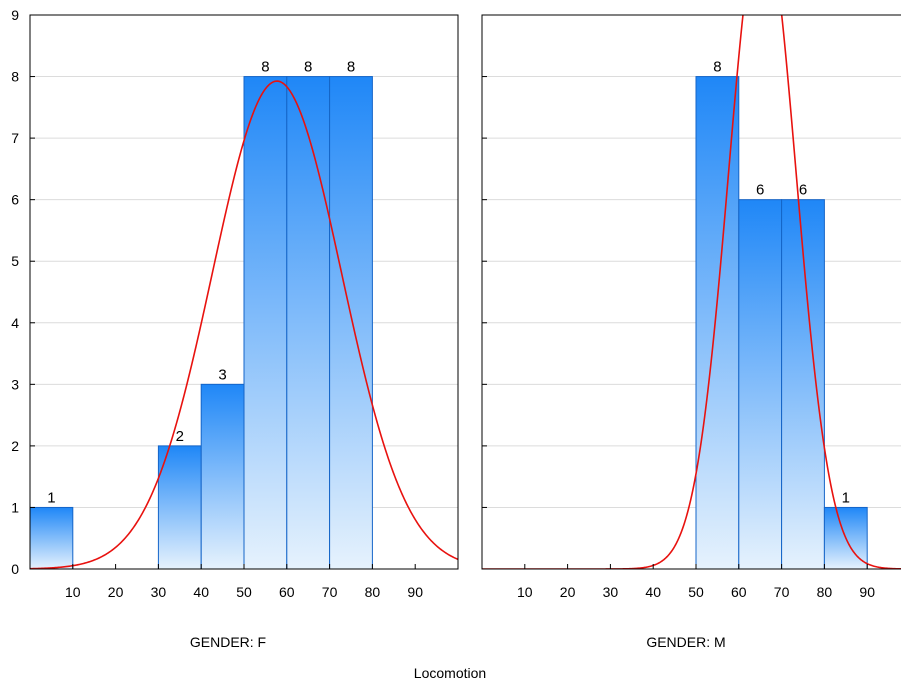 Image resolution: width=901 pixels, height=686 pixels. What do you see at coordinates (15, 15) in the screenshot?
I see `y-tick-label: 9` at bounding box center [15, 15].